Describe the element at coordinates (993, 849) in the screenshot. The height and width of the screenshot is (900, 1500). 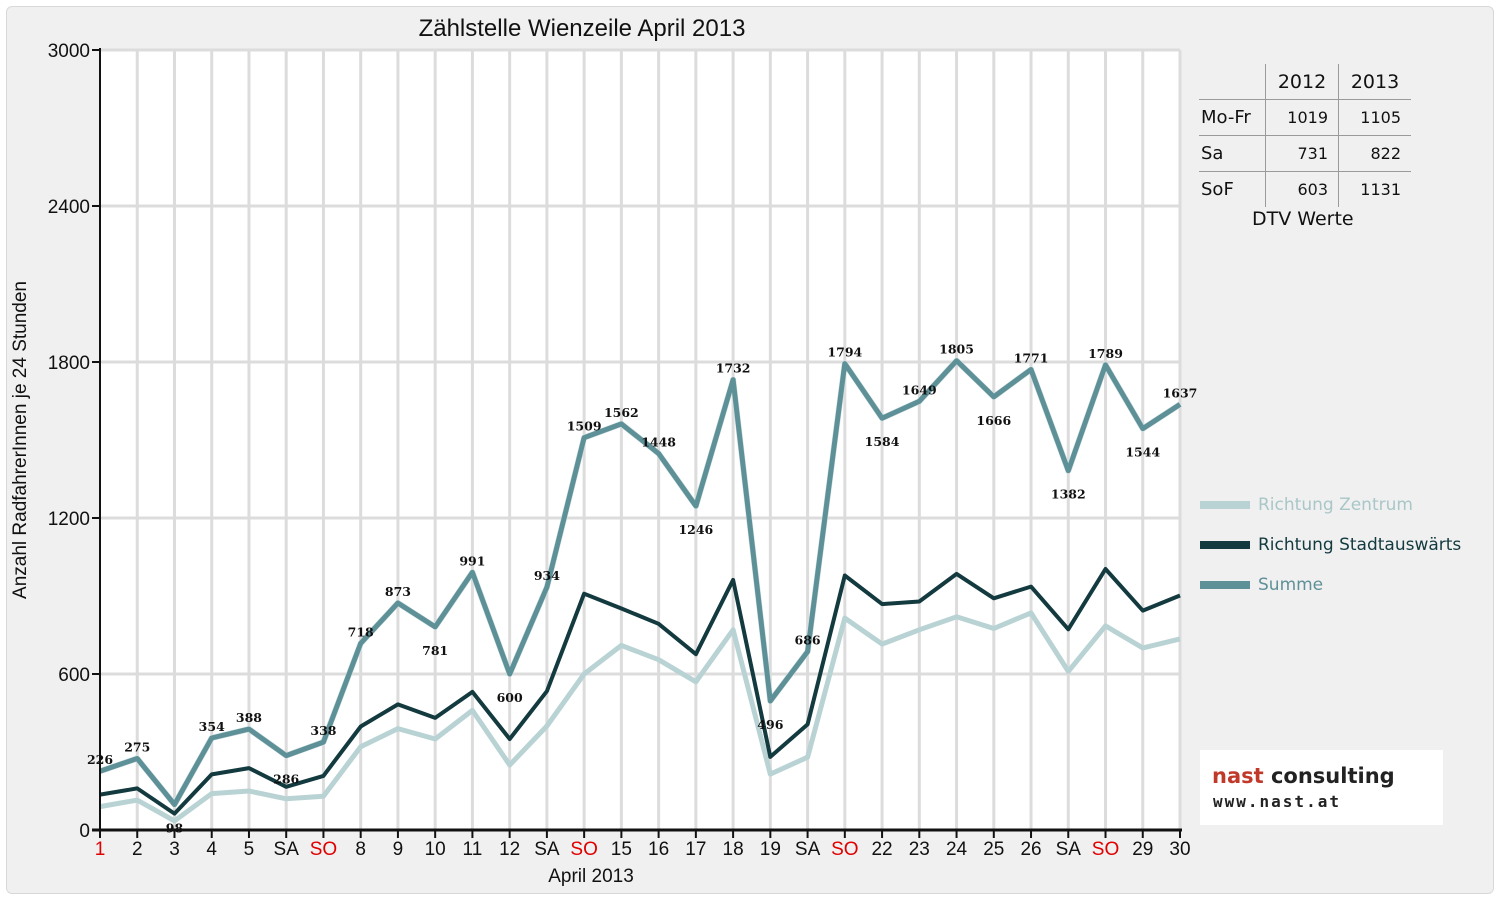
I see `x-tick-label: 25` at that location.